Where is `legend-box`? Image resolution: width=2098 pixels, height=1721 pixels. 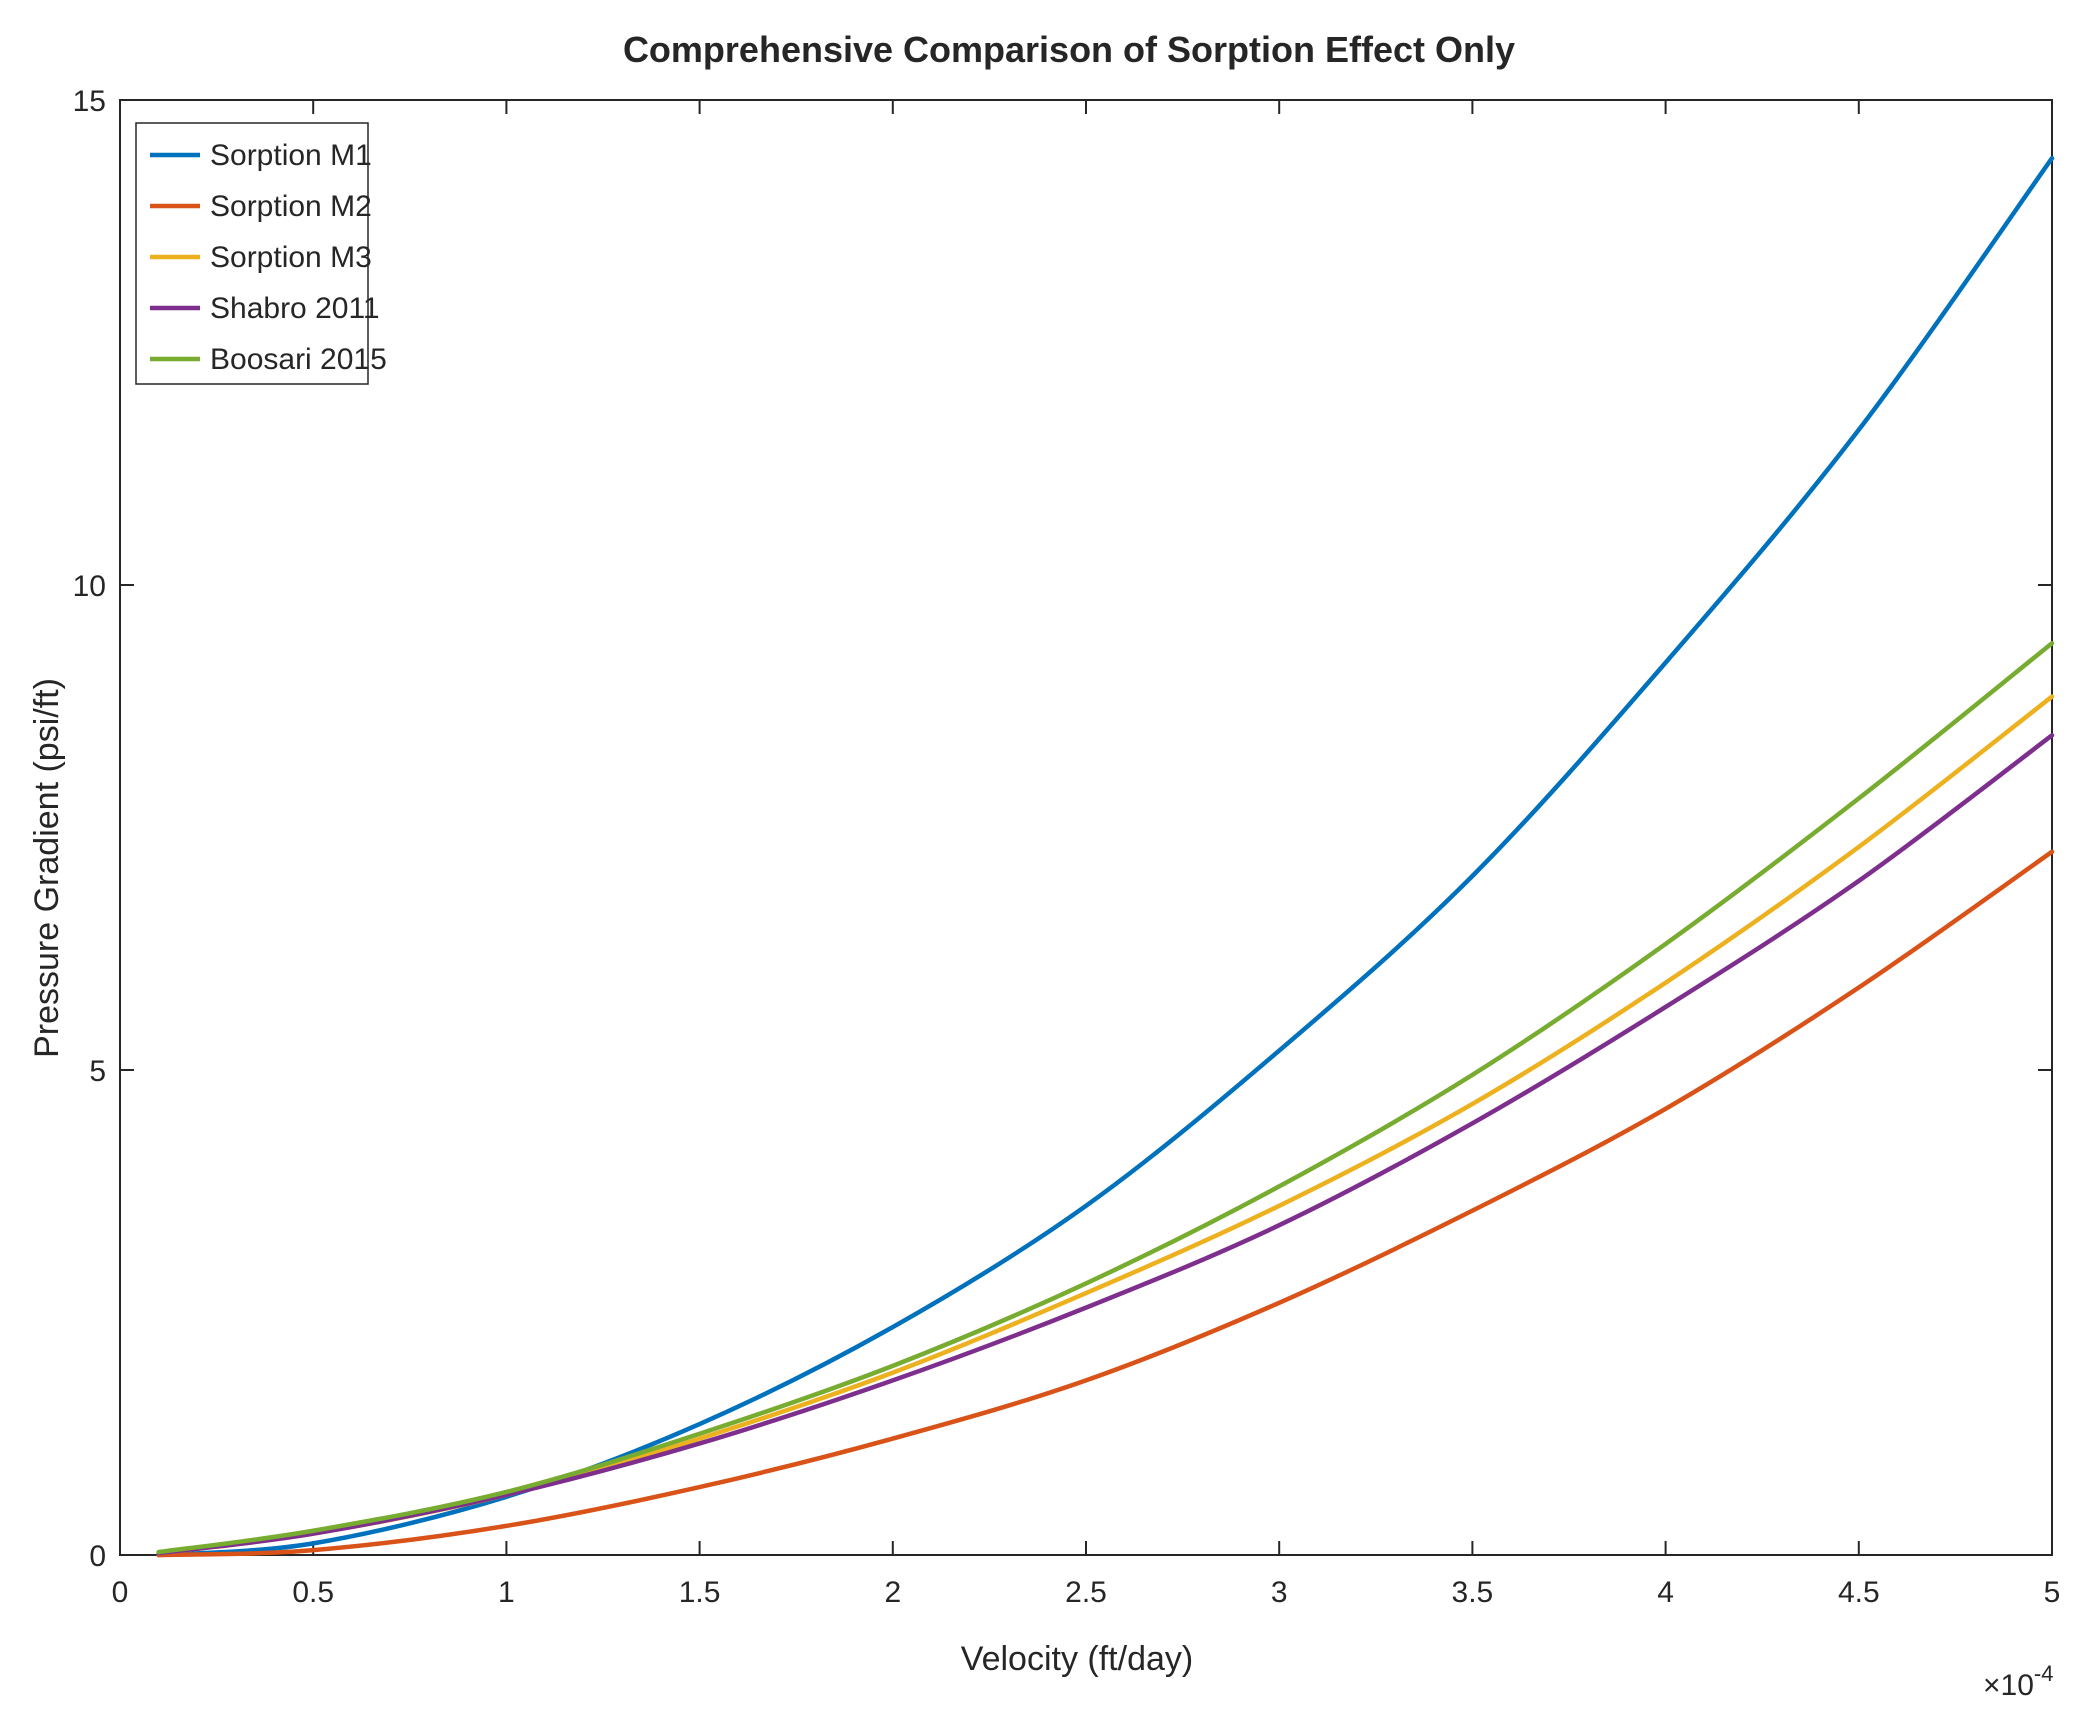 legend-box is located at coordinates (252, 253).